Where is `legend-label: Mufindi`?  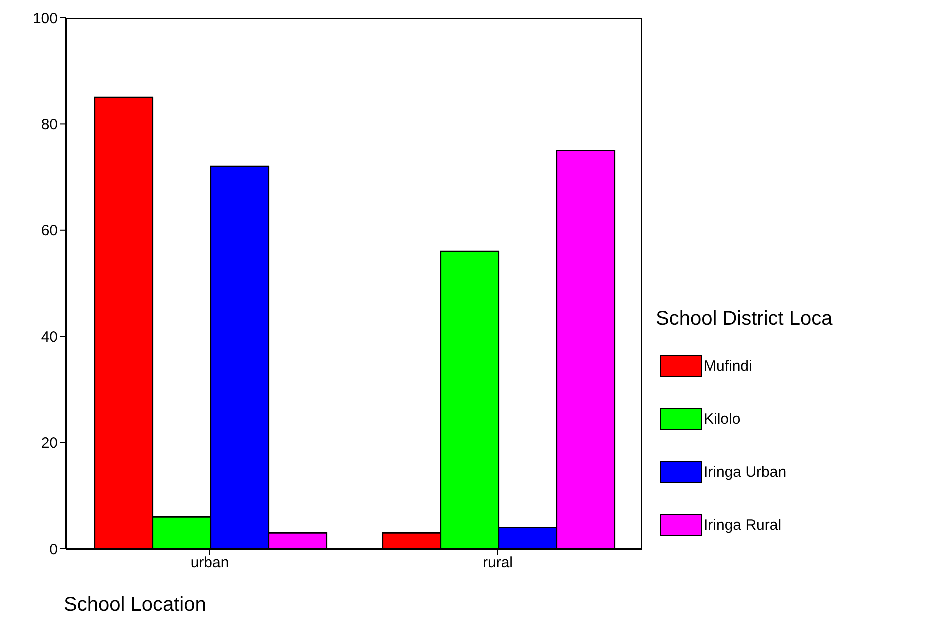 legend-label: Mufindi is located at coordinates (728, 366).